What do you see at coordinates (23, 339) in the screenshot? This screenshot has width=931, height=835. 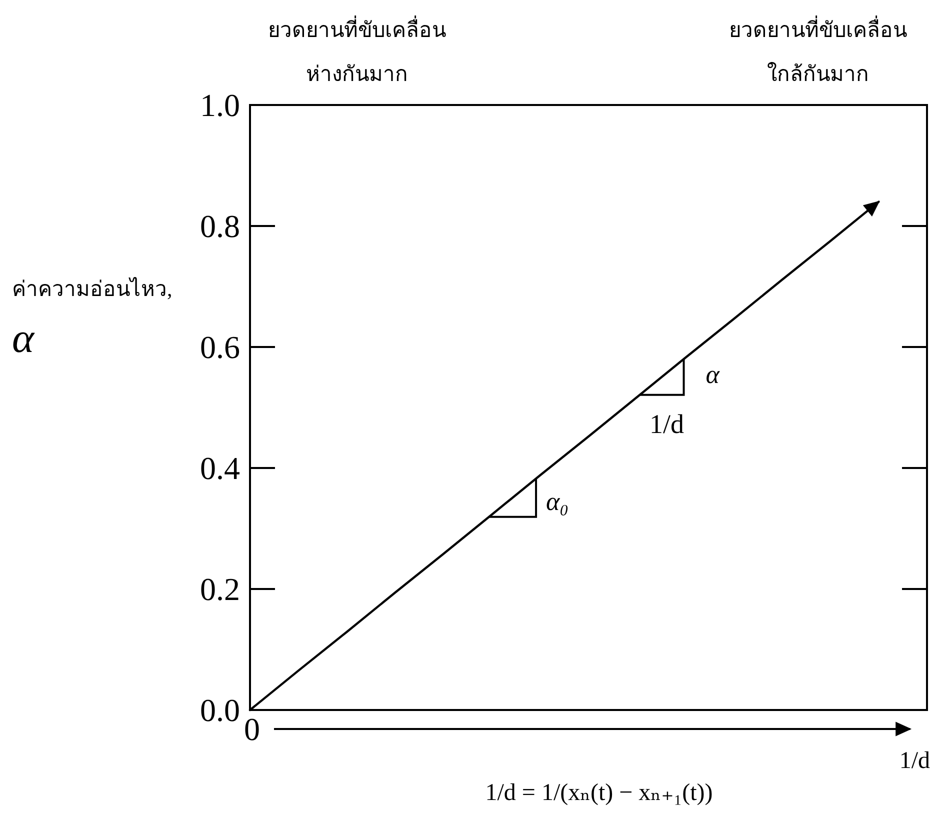 I see `y-axis-title: α` at bounding box center [23, 339].